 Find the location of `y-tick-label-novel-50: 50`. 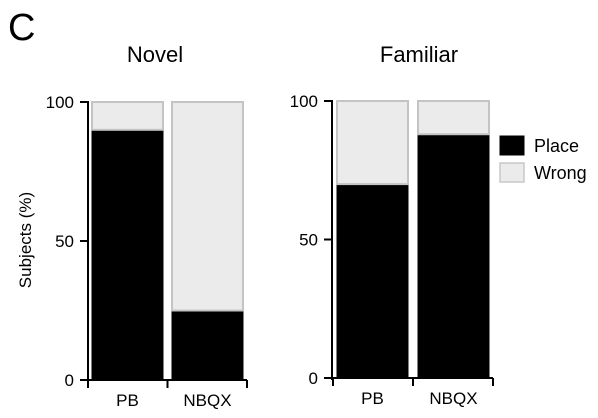

y-tick-label-novel-50: 50 is located at coordinates (64, 241).